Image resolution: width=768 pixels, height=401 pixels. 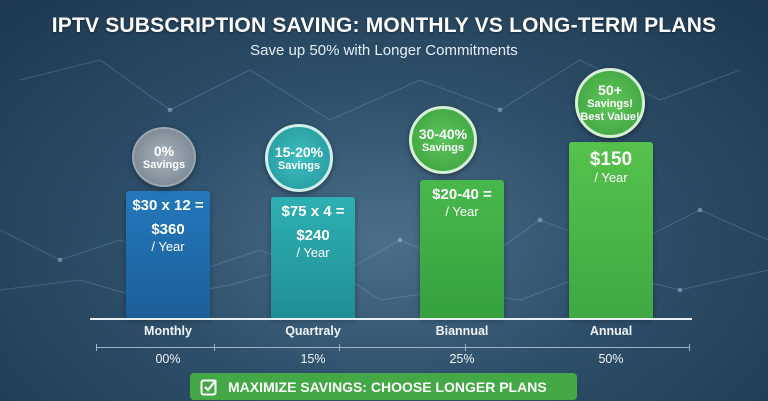 What do you see at coordinates (313, 359) in the screenshot?
I see `savings-label: 15%` at bounding box center [313, 359].